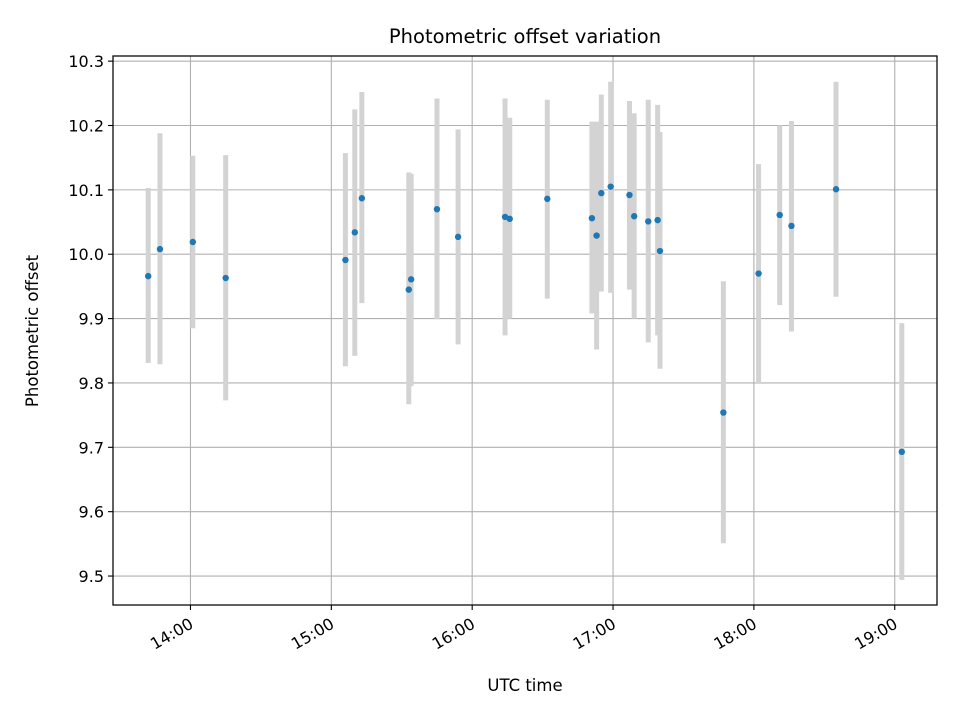 This screenshot has width=960, height=720. What do you see at coordinates (91, 512) in the screenshot?
I see `y-tick-label: 9.6` at bounding box center [91, 512].